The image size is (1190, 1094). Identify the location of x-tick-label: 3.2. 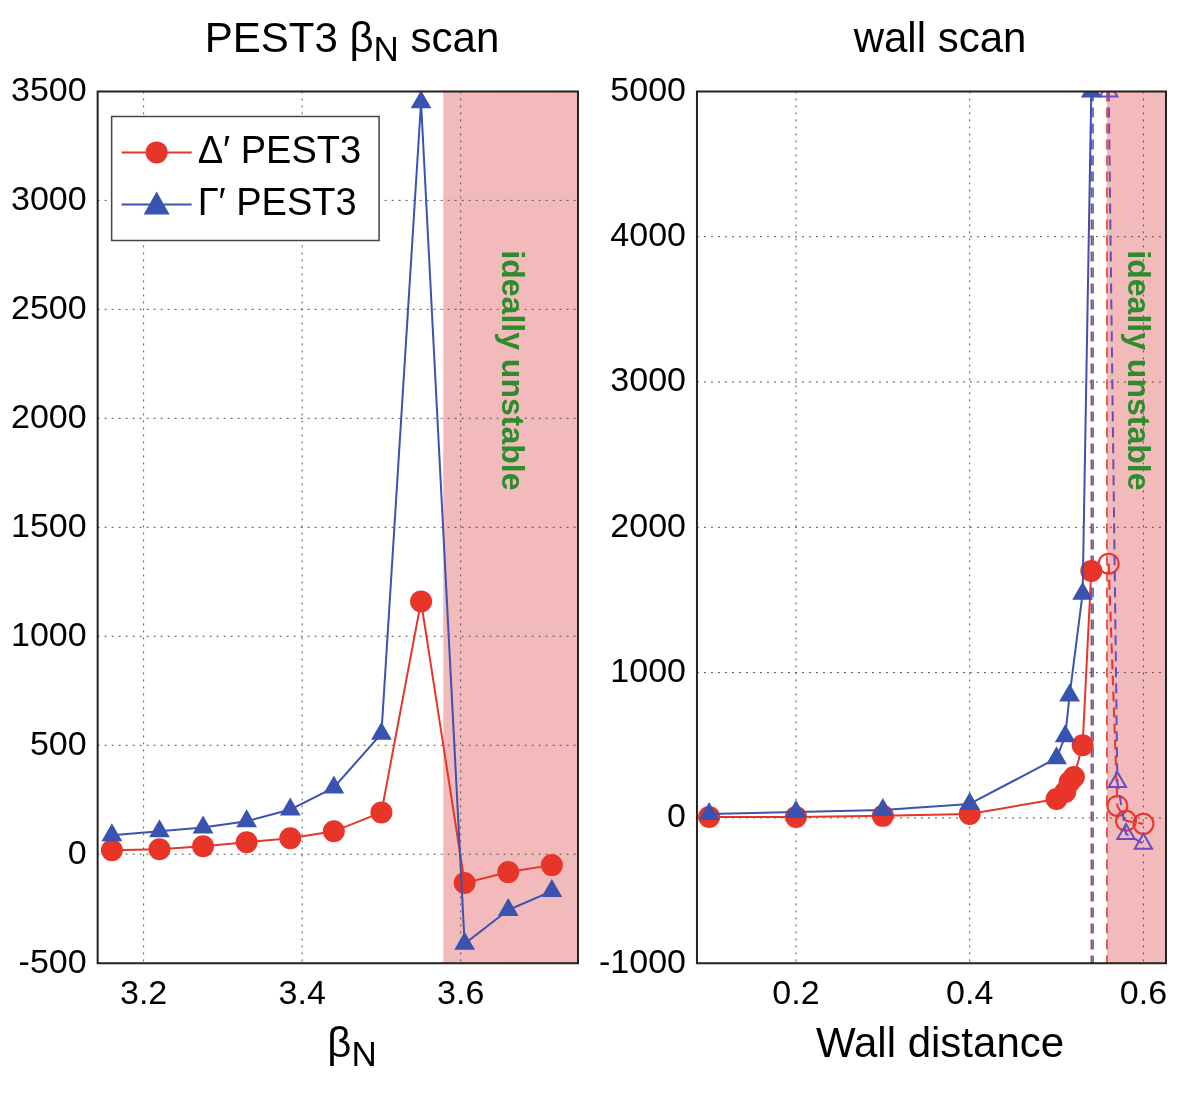
(143, 991).